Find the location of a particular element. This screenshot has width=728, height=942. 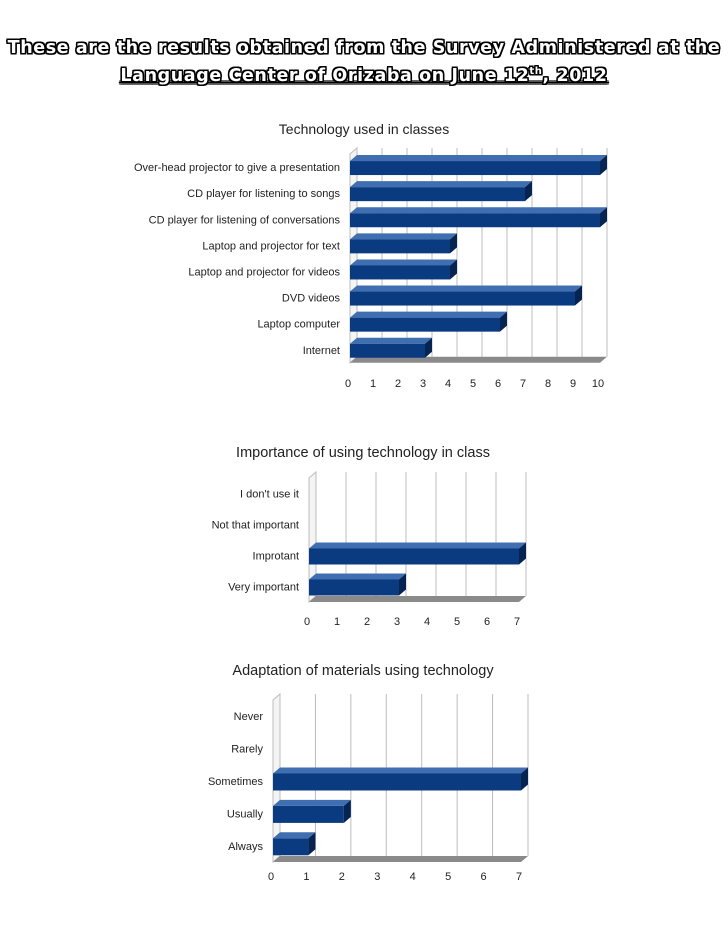

tick-label: 10 is located at coordinates (598, 384).